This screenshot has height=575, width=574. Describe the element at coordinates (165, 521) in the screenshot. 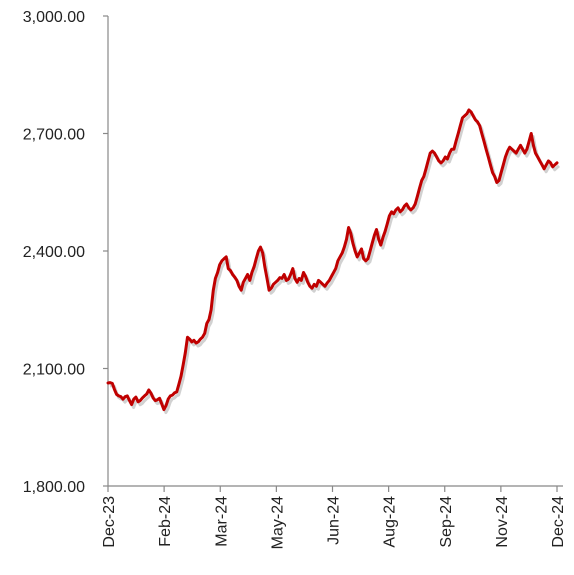

I see `x-tick-label: Feb-24` at that location.